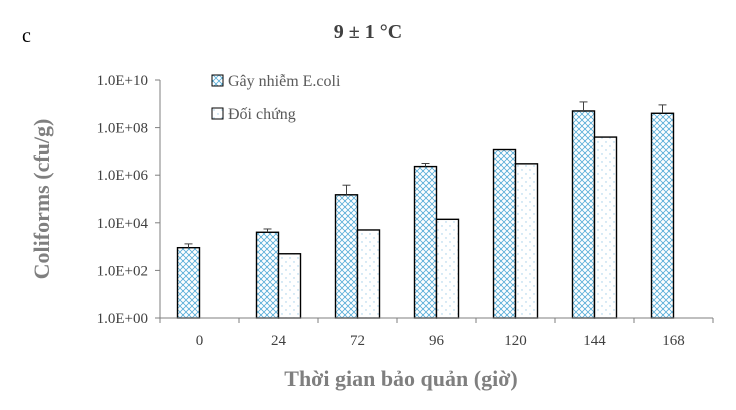 The image size is (736, 410). What do you see at coordinates (276, 98) in the screenshot?
I see `legend: Gây nhiễm E.coli Đối chứng` at bounding box center [276, 98].